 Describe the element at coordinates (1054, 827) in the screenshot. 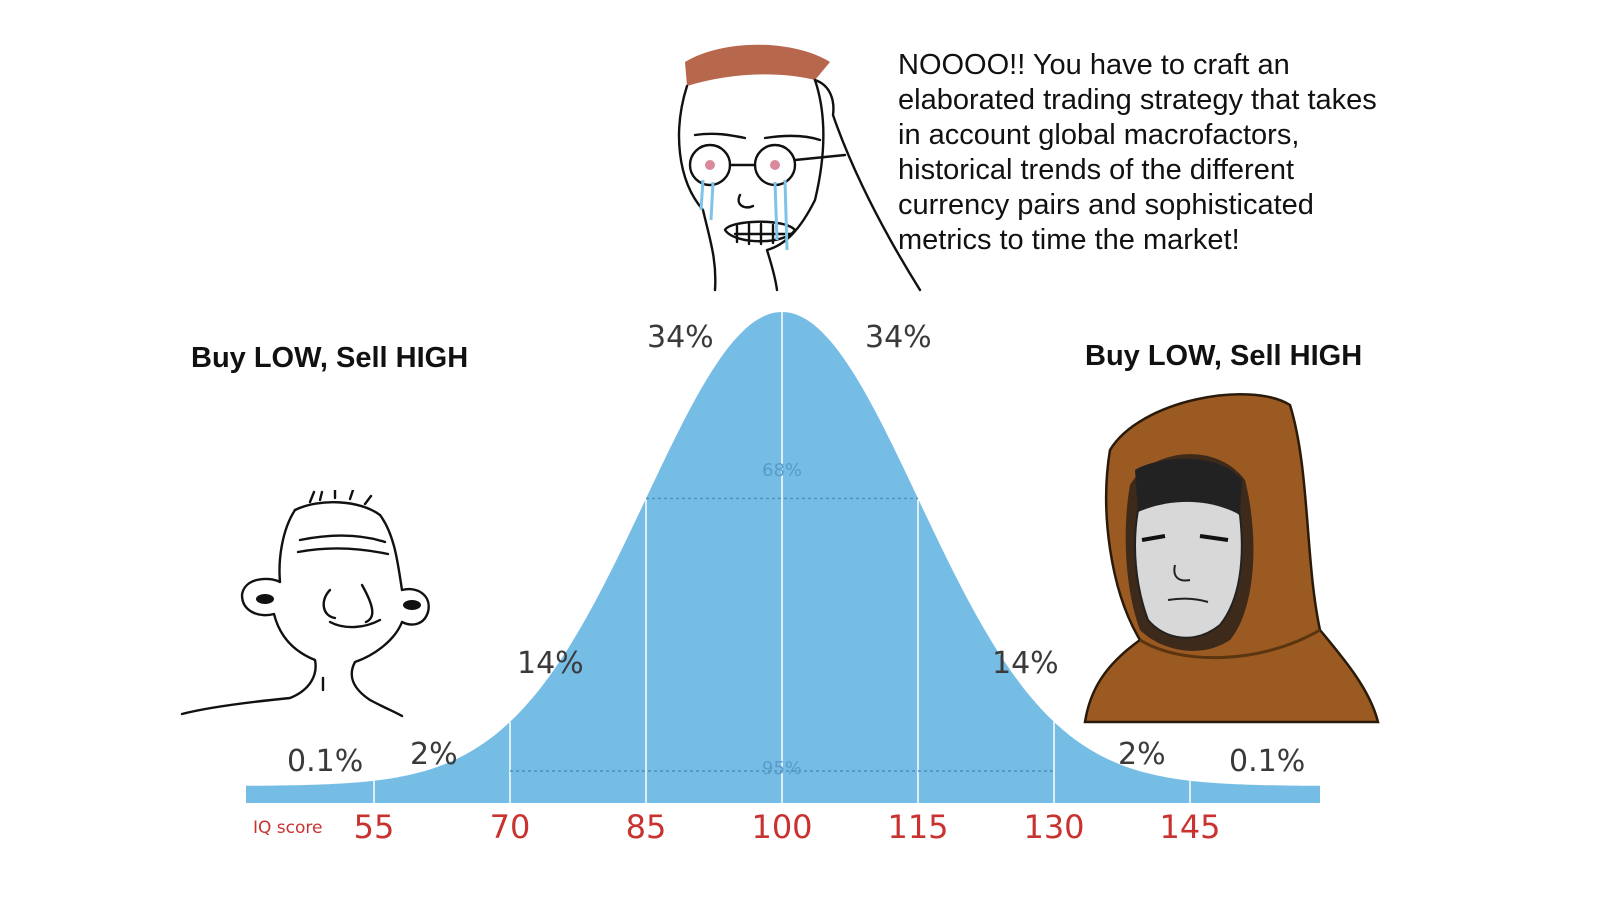

I see `axis-tick-130: 130` at that location.